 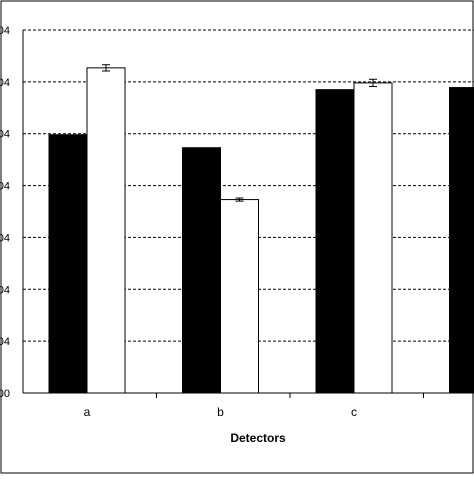 I want to click on x-axis-label: Detectors, so click(x=258, y=438).